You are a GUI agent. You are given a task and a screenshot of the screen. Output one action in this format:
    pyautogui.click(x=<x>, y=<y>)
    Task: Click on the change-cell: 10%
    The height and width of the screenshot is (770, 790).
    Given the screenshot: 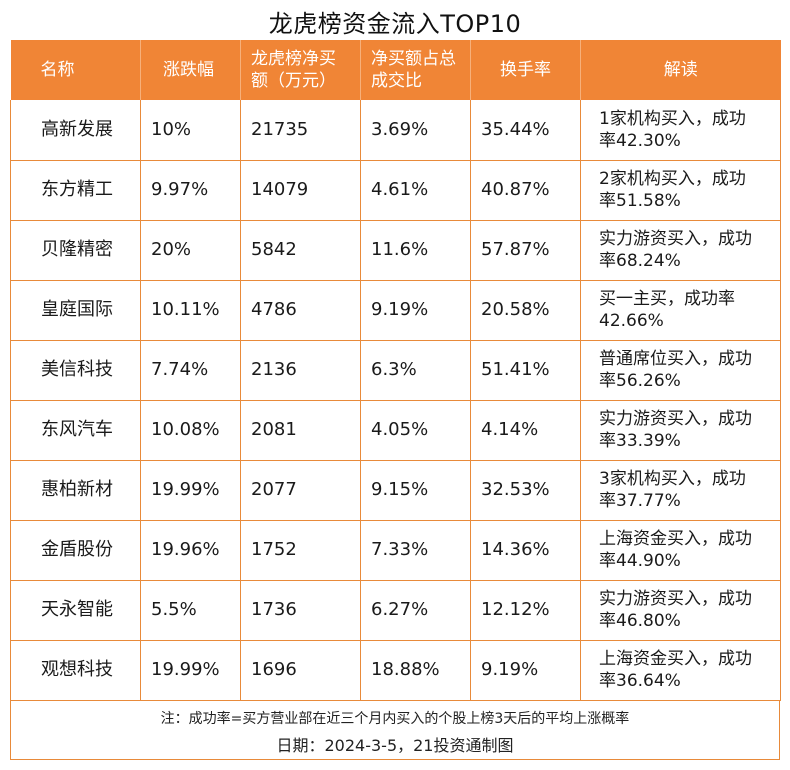 What is the action you would take?
    pyautogui.click(x=190, y=130)
    